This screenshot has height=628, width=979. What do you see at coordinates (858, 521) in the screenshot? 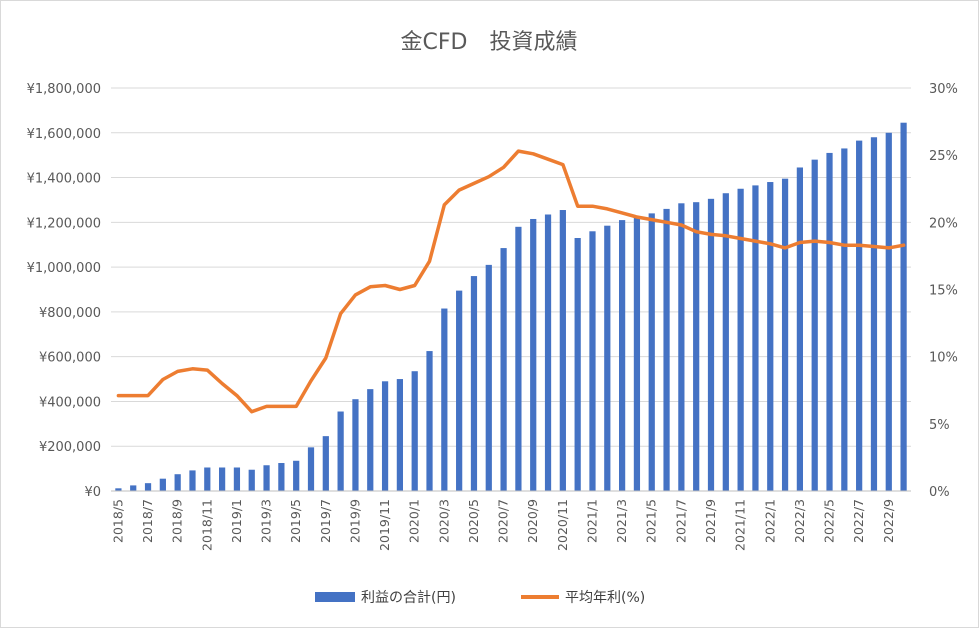
I see `x-tick-label: 2022/7` at bounding box center [858, 521].